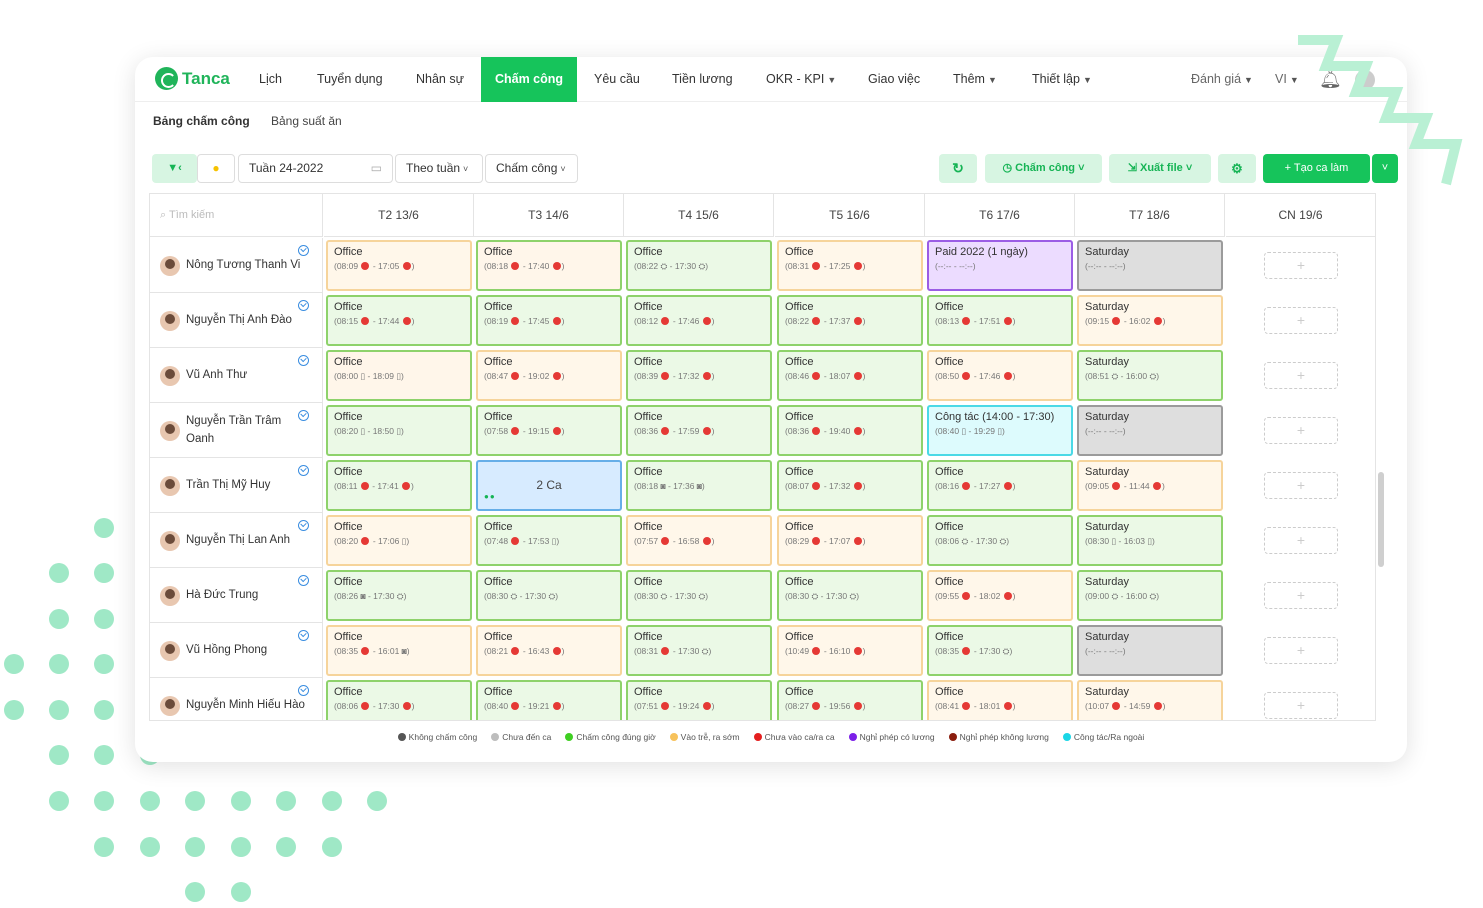  What do you see at coordinates (549, 540) in the screenshot?
I see `shift-cell: Office (07:48 - 17:53 ▯)` at bounding box center [549, 540].